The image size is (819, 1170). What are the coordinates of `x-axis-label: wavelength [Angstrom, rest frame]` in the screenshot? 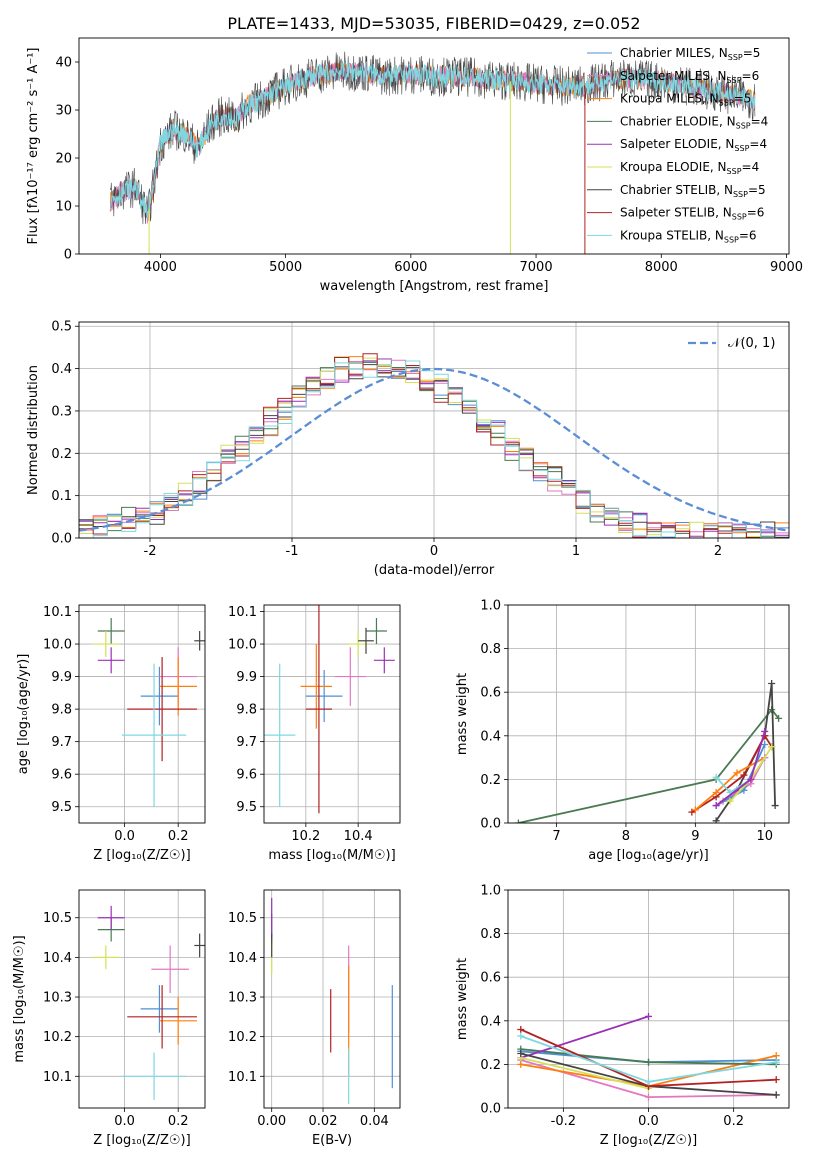 It's located at (434, 286).